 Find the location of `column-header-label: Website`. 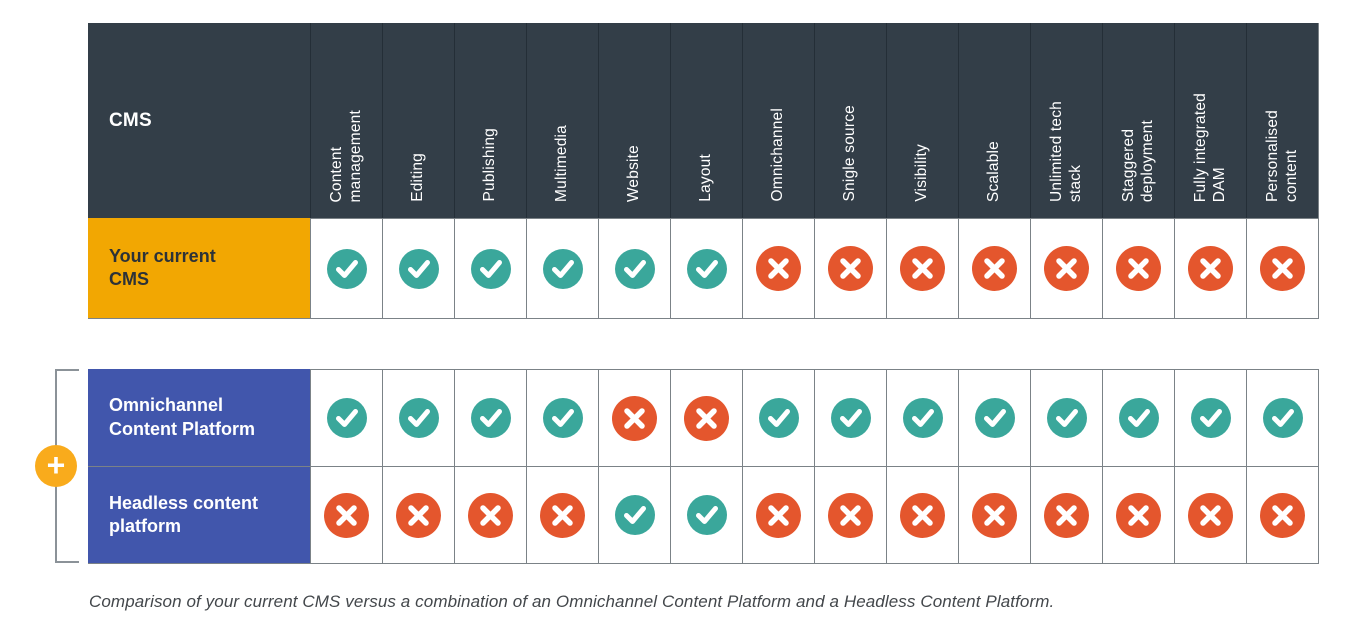

column-header-label: Website is located at coordinates (634, 173).